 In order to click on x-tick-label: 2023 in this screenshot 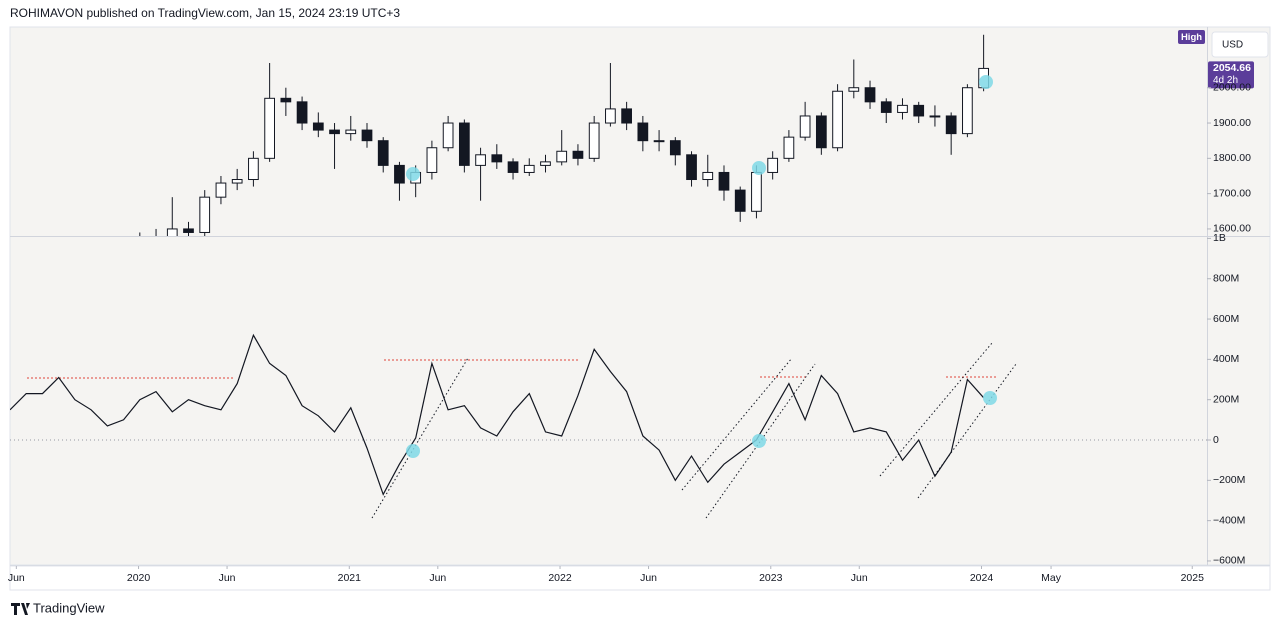, I will do `click(771, 578)`.